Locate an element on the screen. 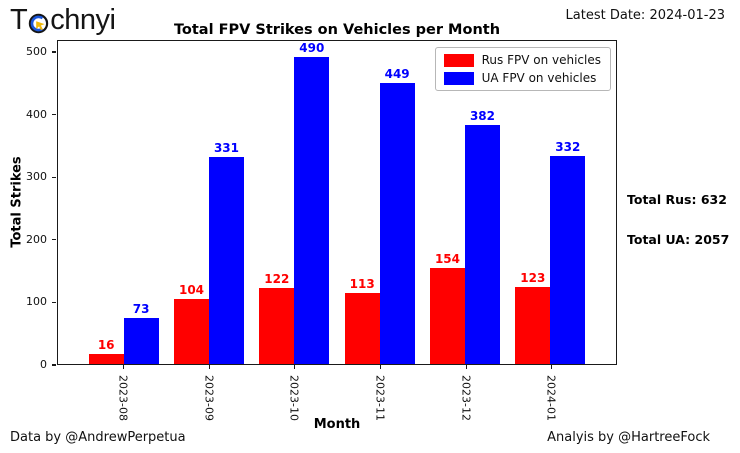  bar-value-label-ua-2024-01: 332 is located at coordinates (568, 147).